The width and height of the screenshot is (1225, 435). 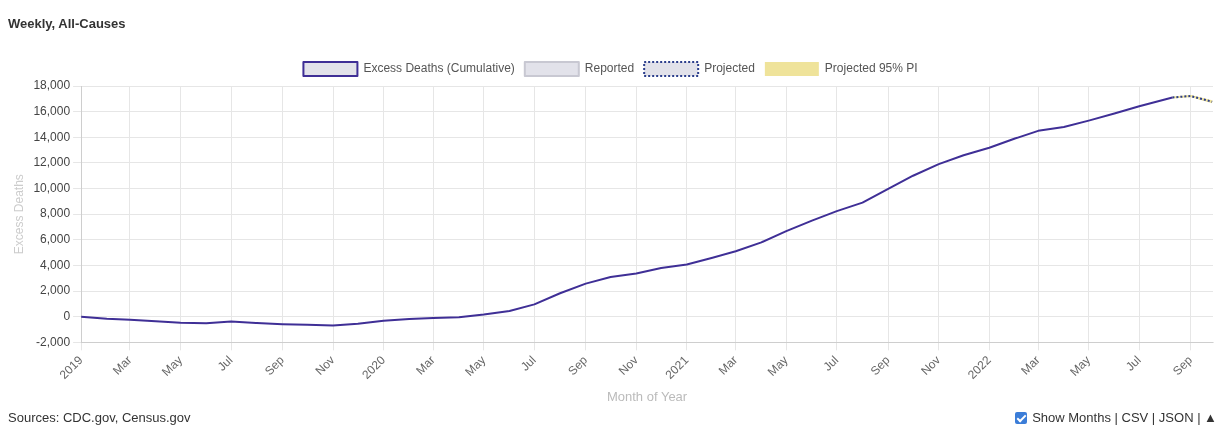 What do you see at coordinates (55, 213) in the screenshot?
I see `y-tick-label: 8,000` at bounding box center [55, 213].